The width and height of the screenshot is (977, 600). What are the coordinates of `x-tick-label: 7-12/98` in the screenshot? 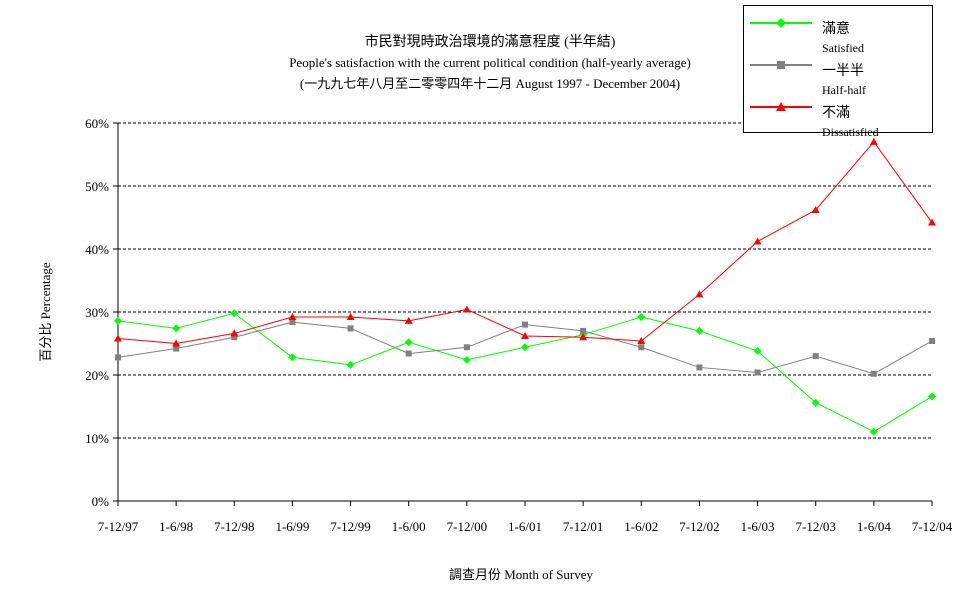 It's located at (234, 526).